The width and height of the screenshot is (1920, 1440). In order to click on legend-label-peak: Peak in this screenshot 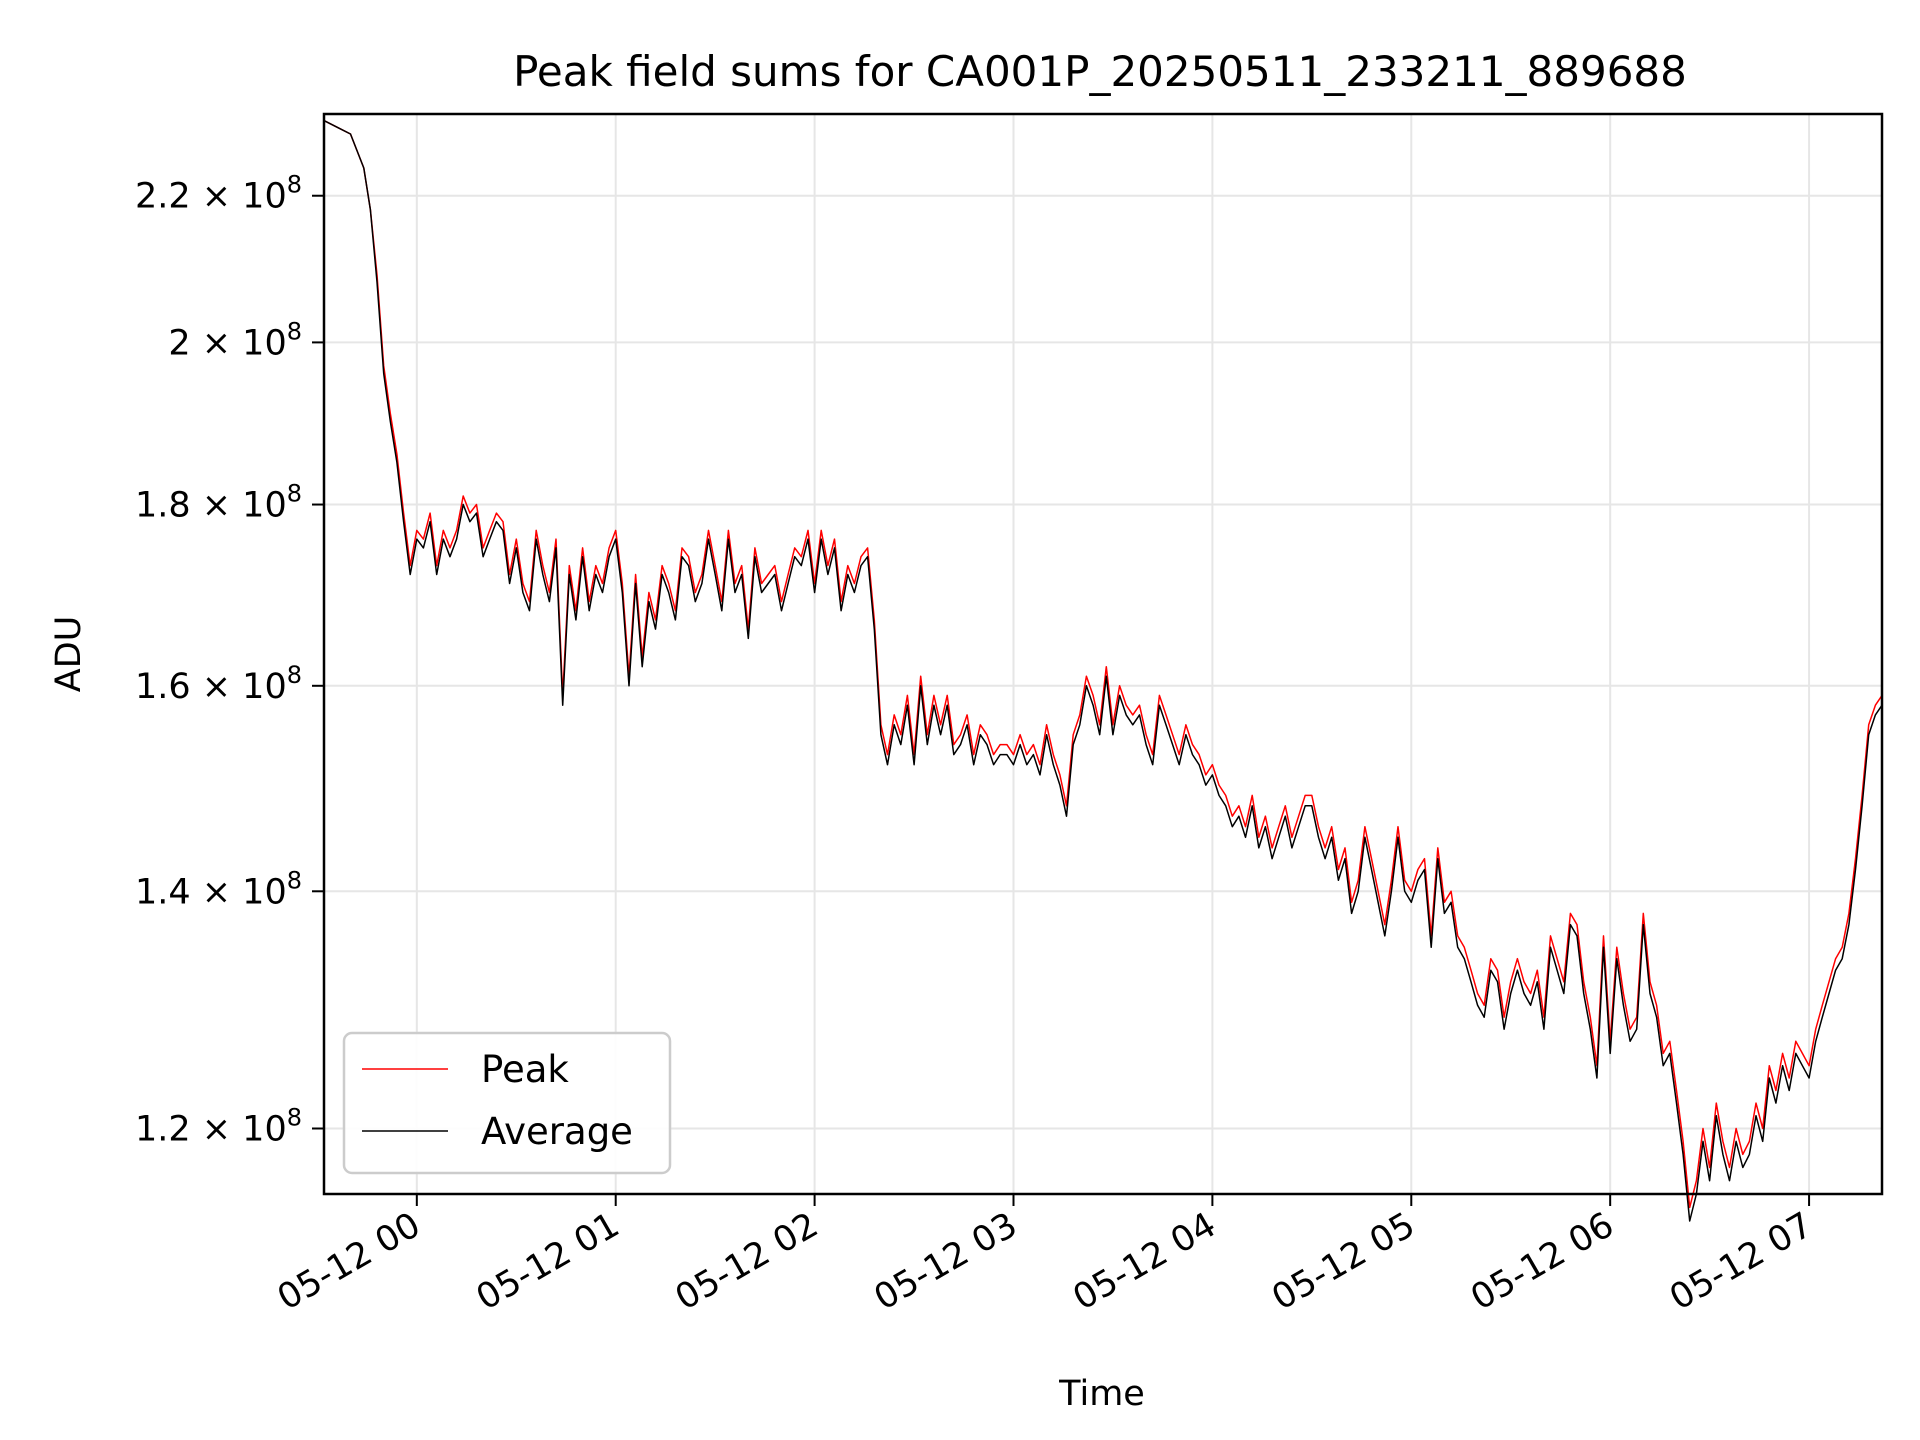, I will do `click(525, 1069)`.